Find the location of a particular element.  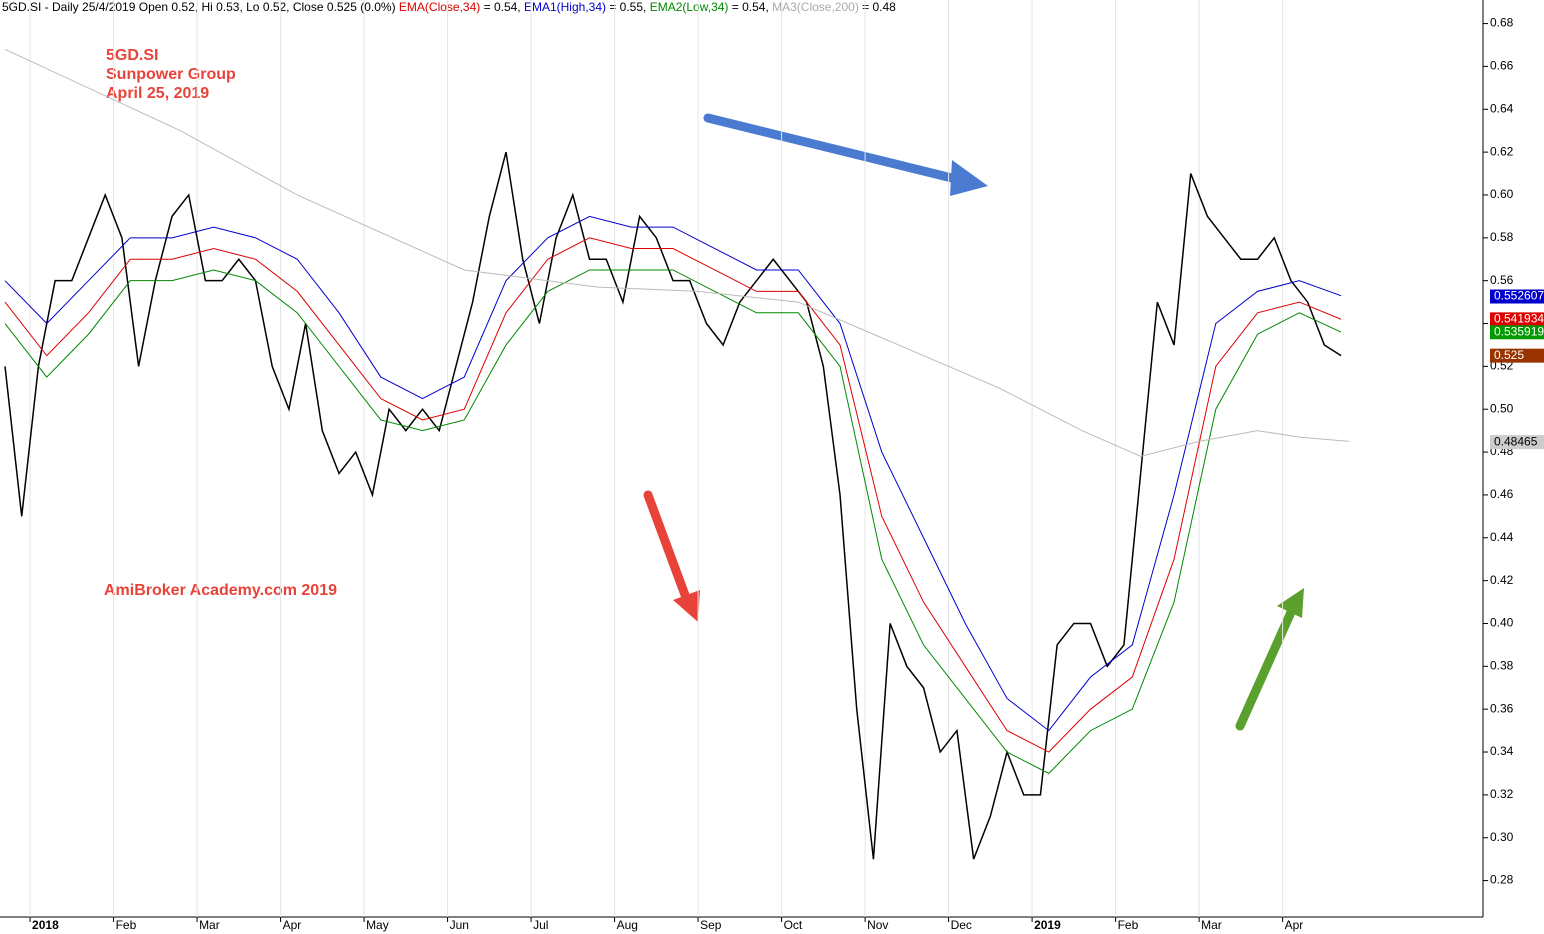

x-tick-label: Oct is located at coordinates (793, 925).